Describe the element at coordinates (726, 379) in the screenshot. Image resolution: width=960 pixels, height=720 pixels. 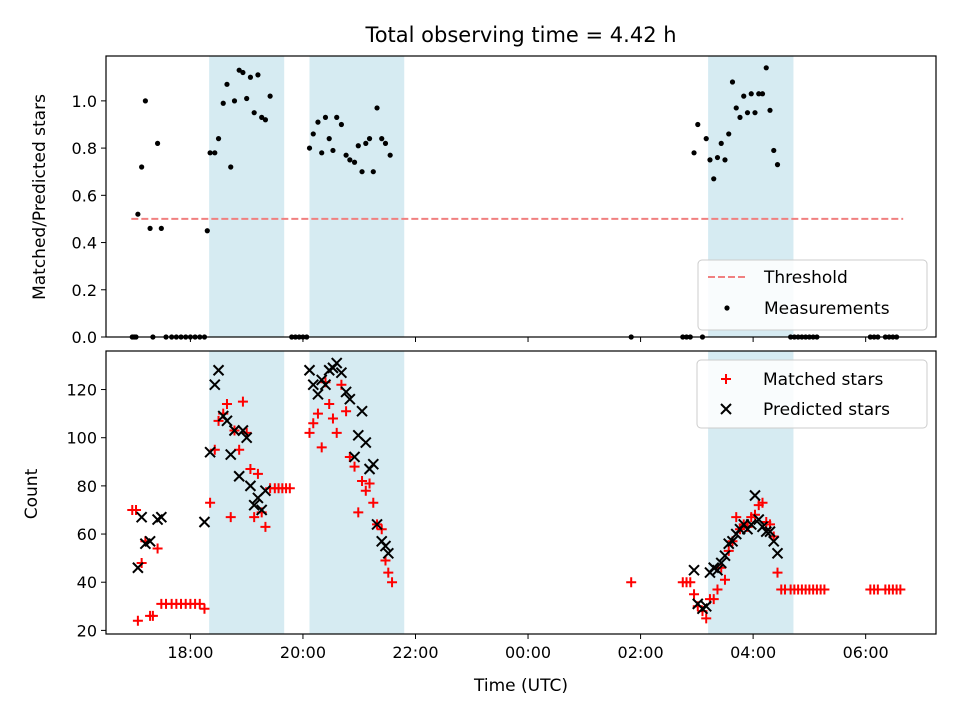
I see `legend-matched-swatch` at that location.